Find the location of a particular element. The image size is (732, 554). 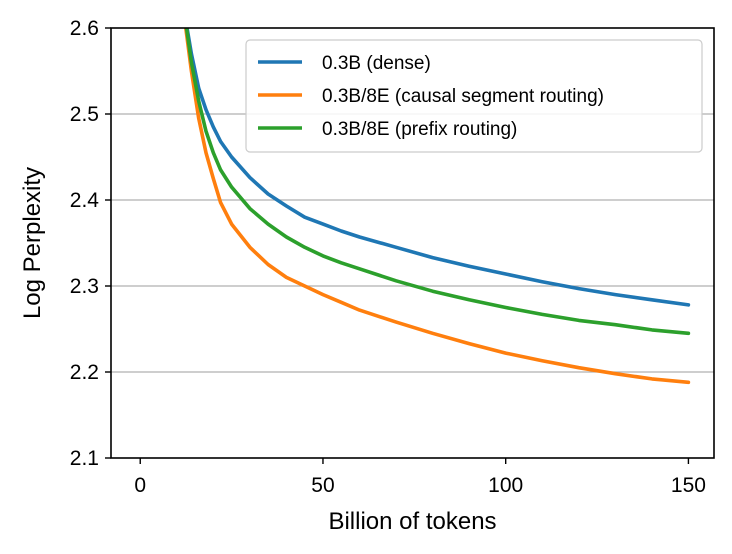

x-axis-title: Billion of tokens is located at coordinates (412, 521).